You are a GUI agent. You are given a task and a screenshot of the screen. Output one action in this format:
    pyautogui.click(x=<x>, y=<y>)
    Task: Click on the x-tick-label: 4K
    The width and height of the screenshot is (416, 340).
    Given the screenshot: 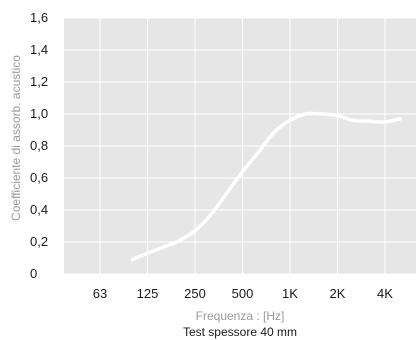 What is the action you would take?
    pyautogui.click(x=385, y=293)
    